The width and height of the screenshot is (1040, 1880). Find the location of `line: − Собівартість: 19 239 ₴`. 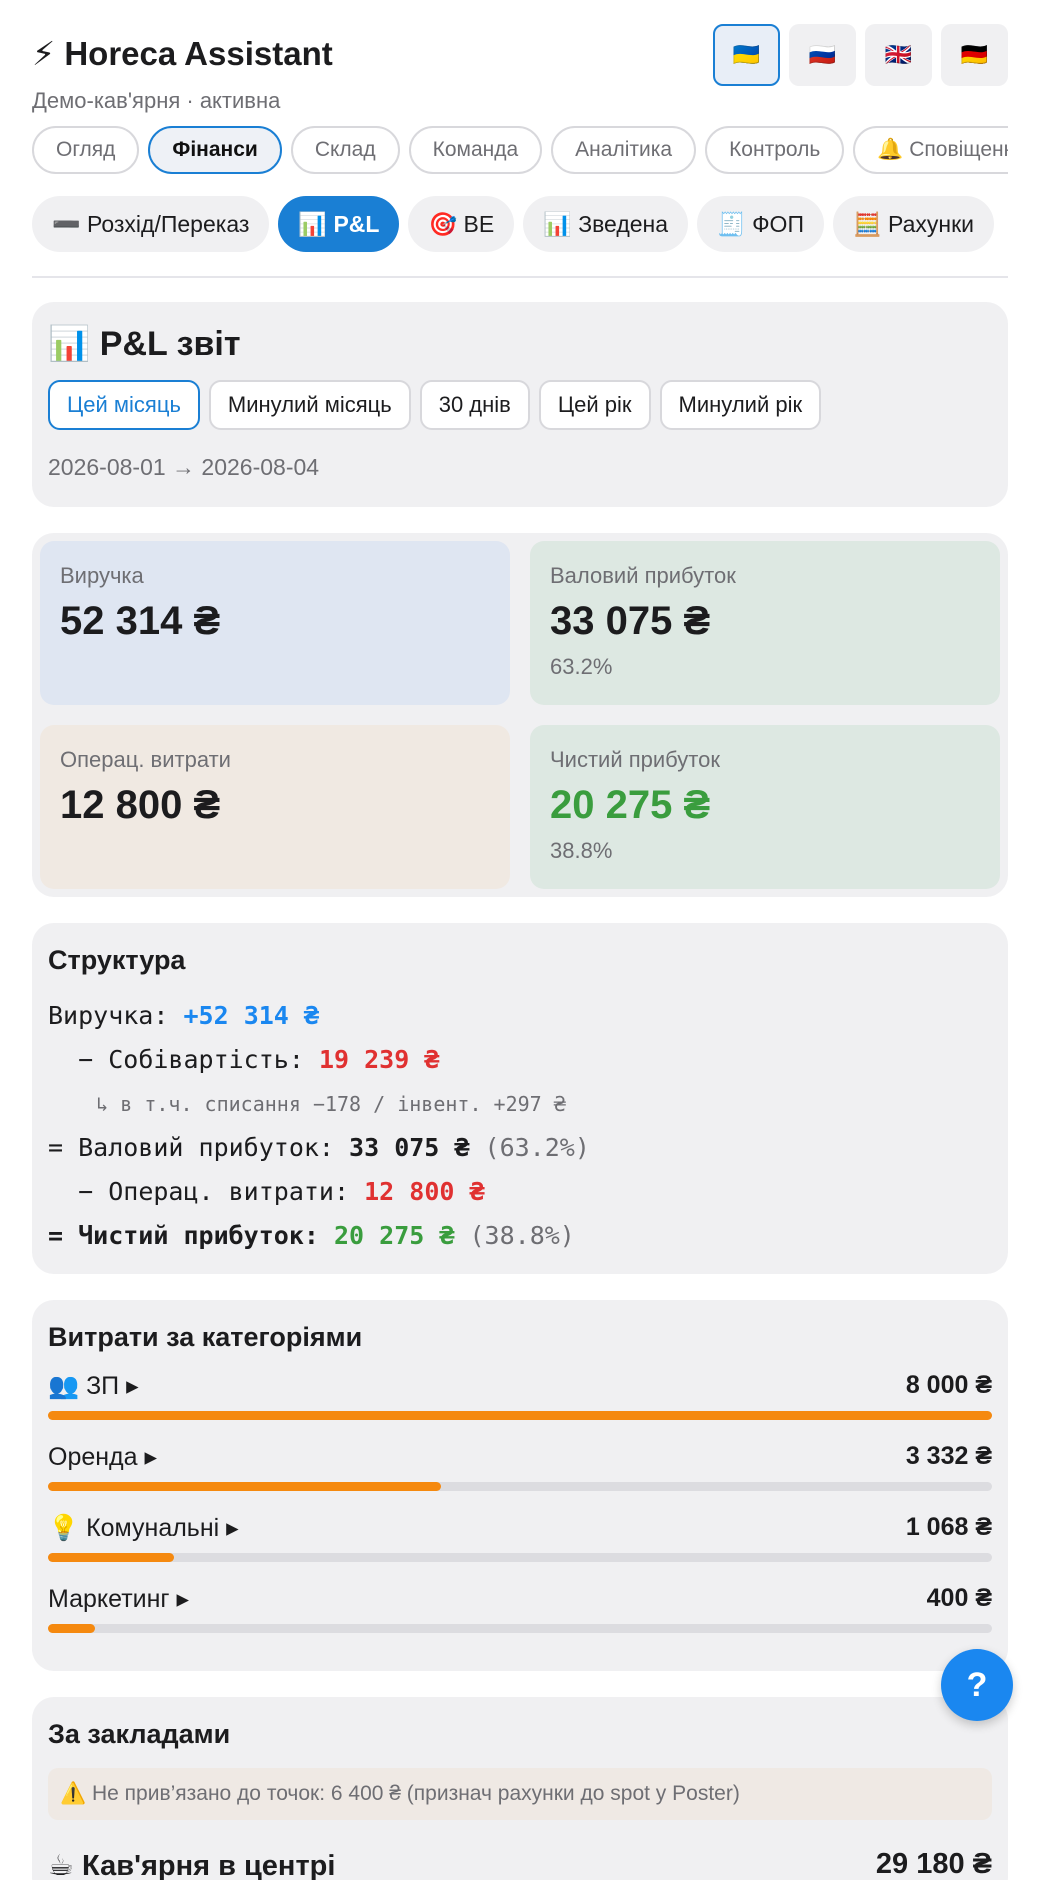

line: − Собівартість: 19 239 ₴ is located at coordinates (520, 1060).